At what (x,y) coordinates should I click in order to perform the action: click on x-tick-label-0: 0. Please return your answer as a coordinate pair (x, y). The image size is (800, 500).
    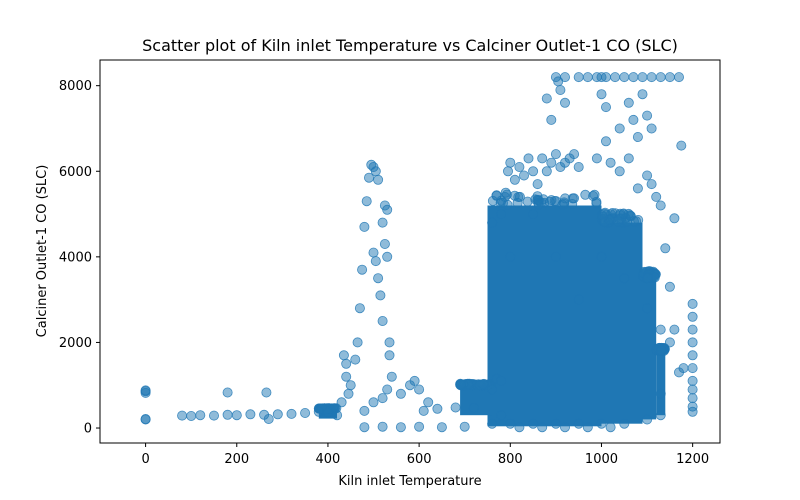
    Looking at the image, I should click on (145, 459).